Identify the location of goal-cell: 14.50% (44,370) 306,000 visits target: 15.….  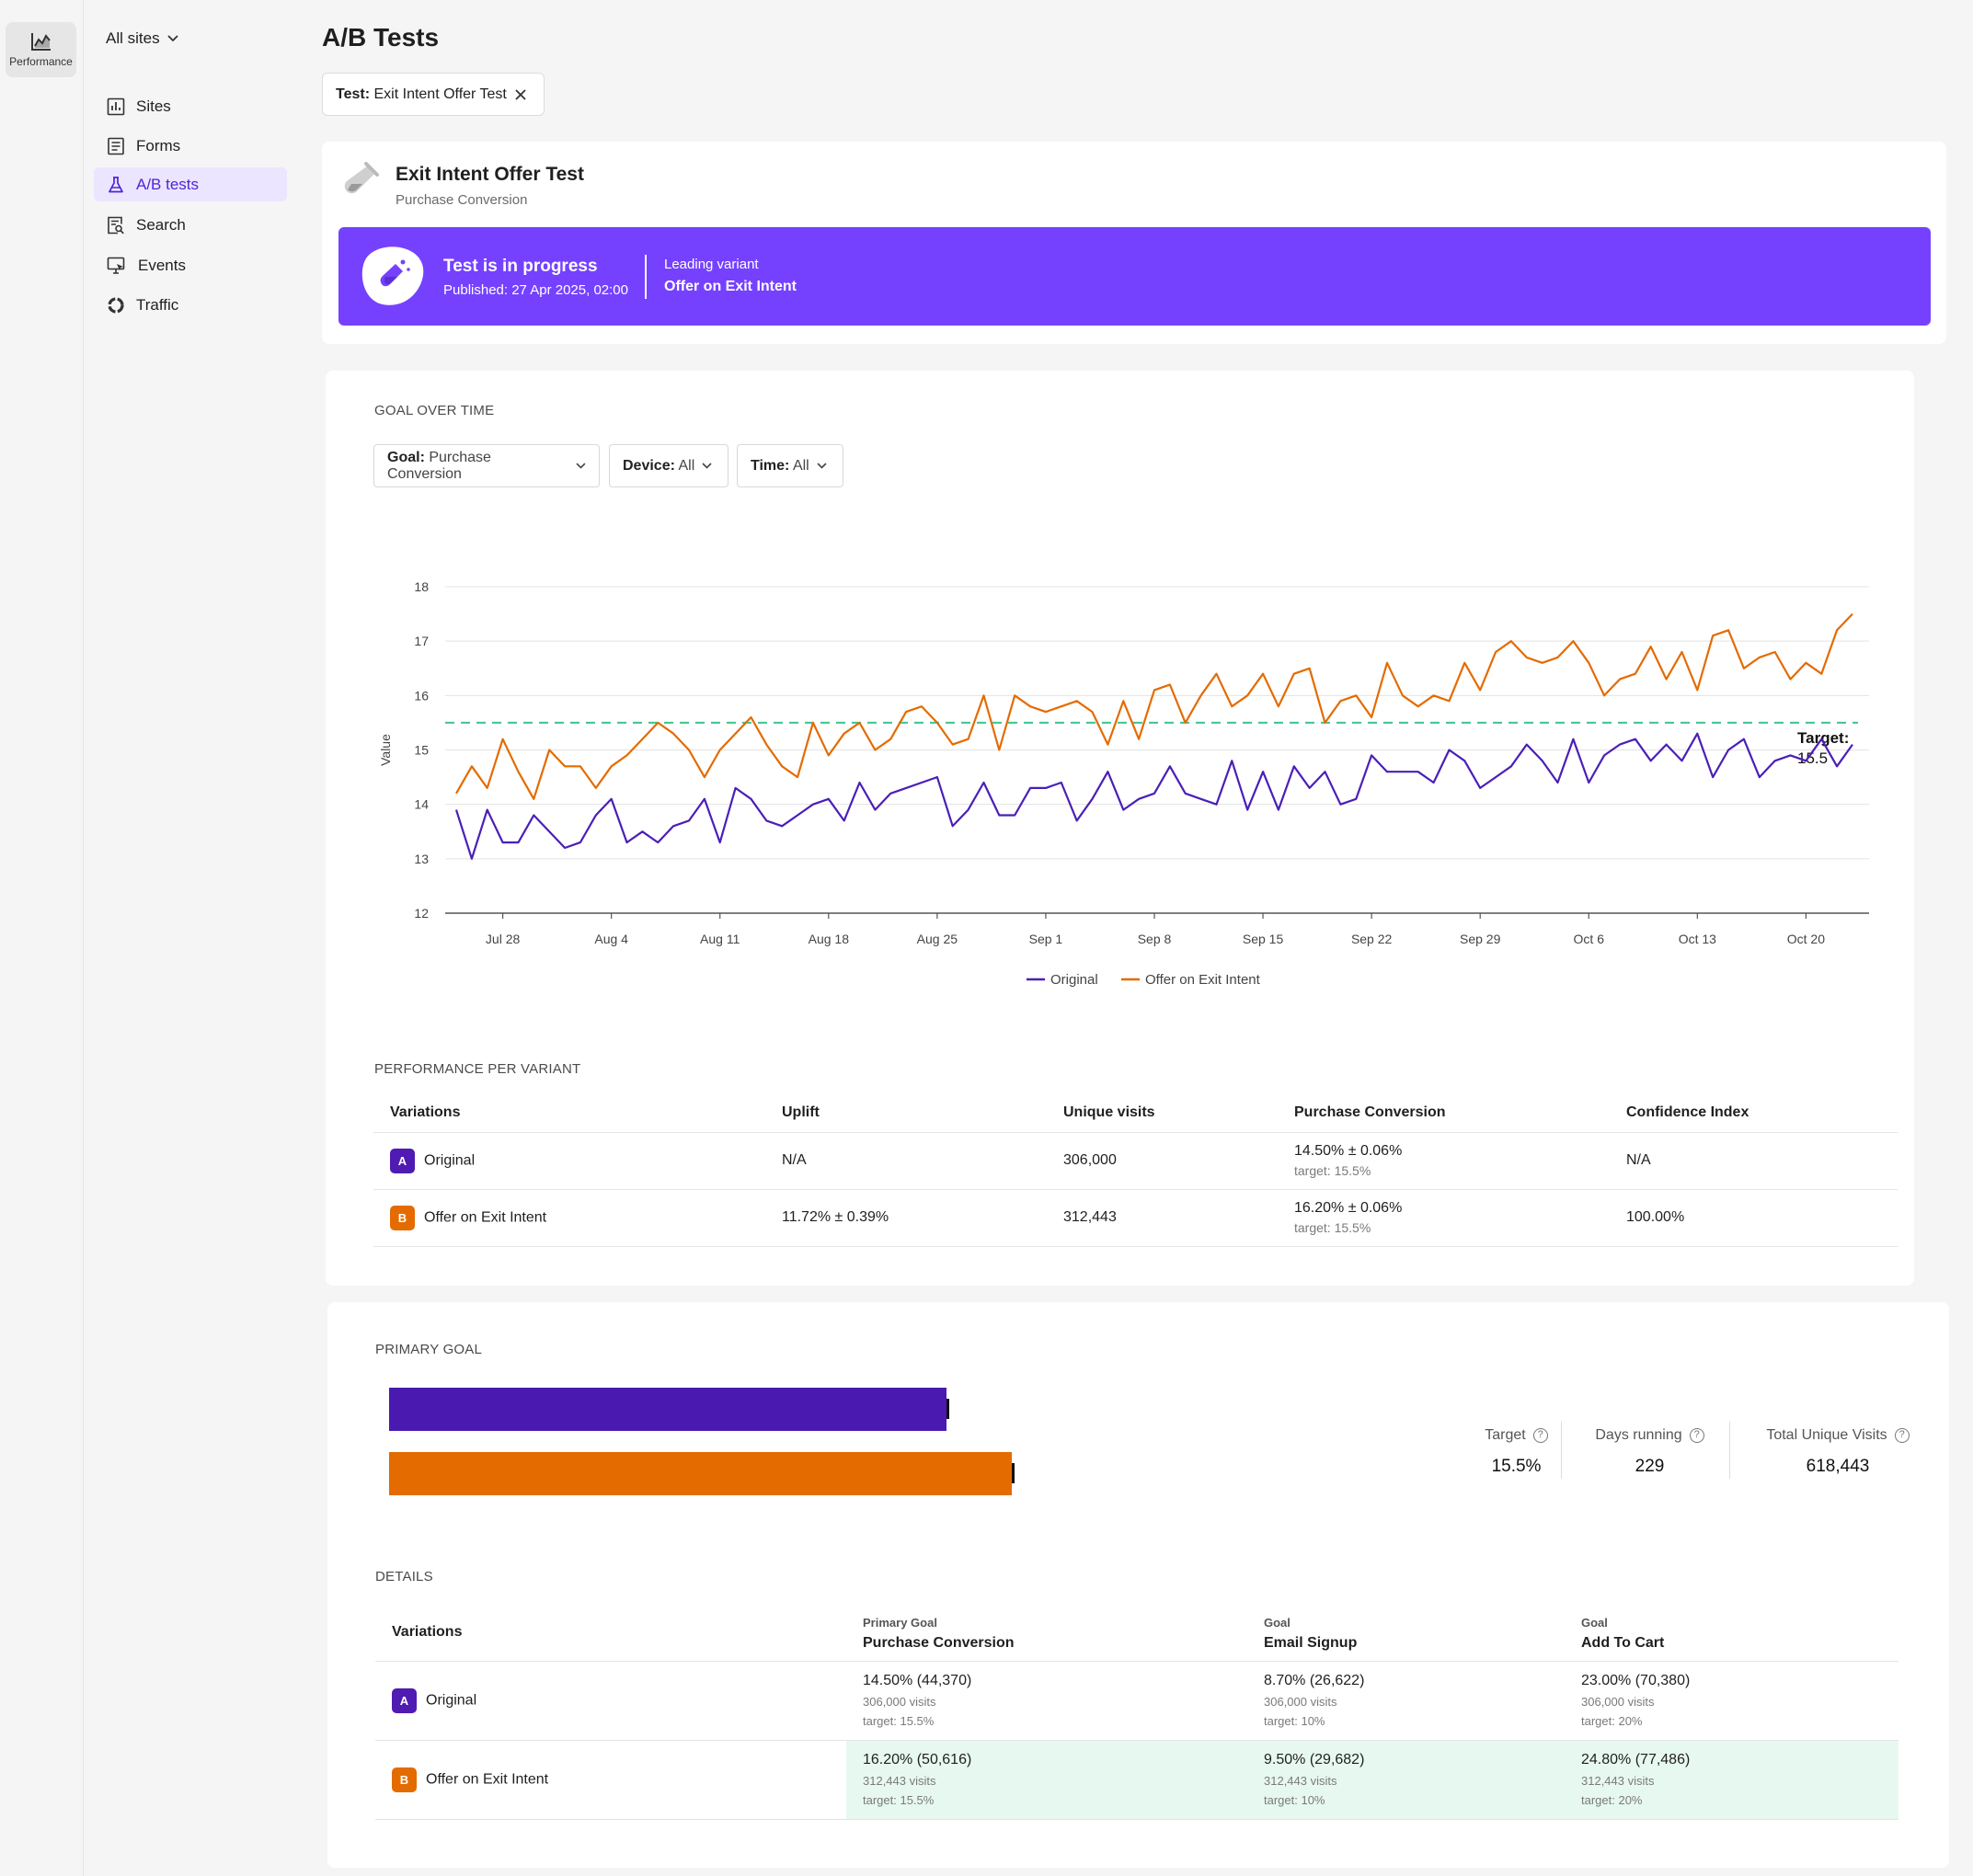
(1046, 1701).